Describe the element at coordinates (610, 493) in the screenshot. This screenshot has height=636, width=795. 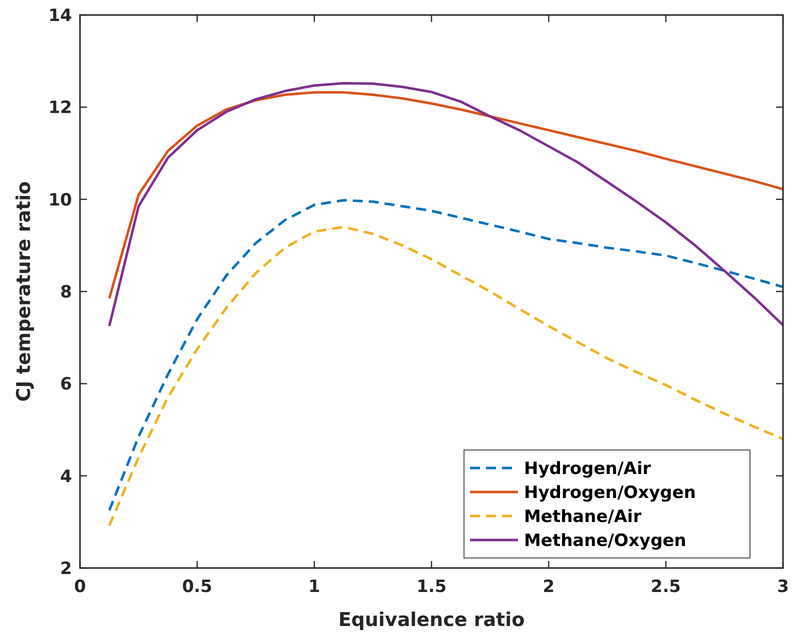
I see `legend-label: Hydrogen/Oxygen` at that location.